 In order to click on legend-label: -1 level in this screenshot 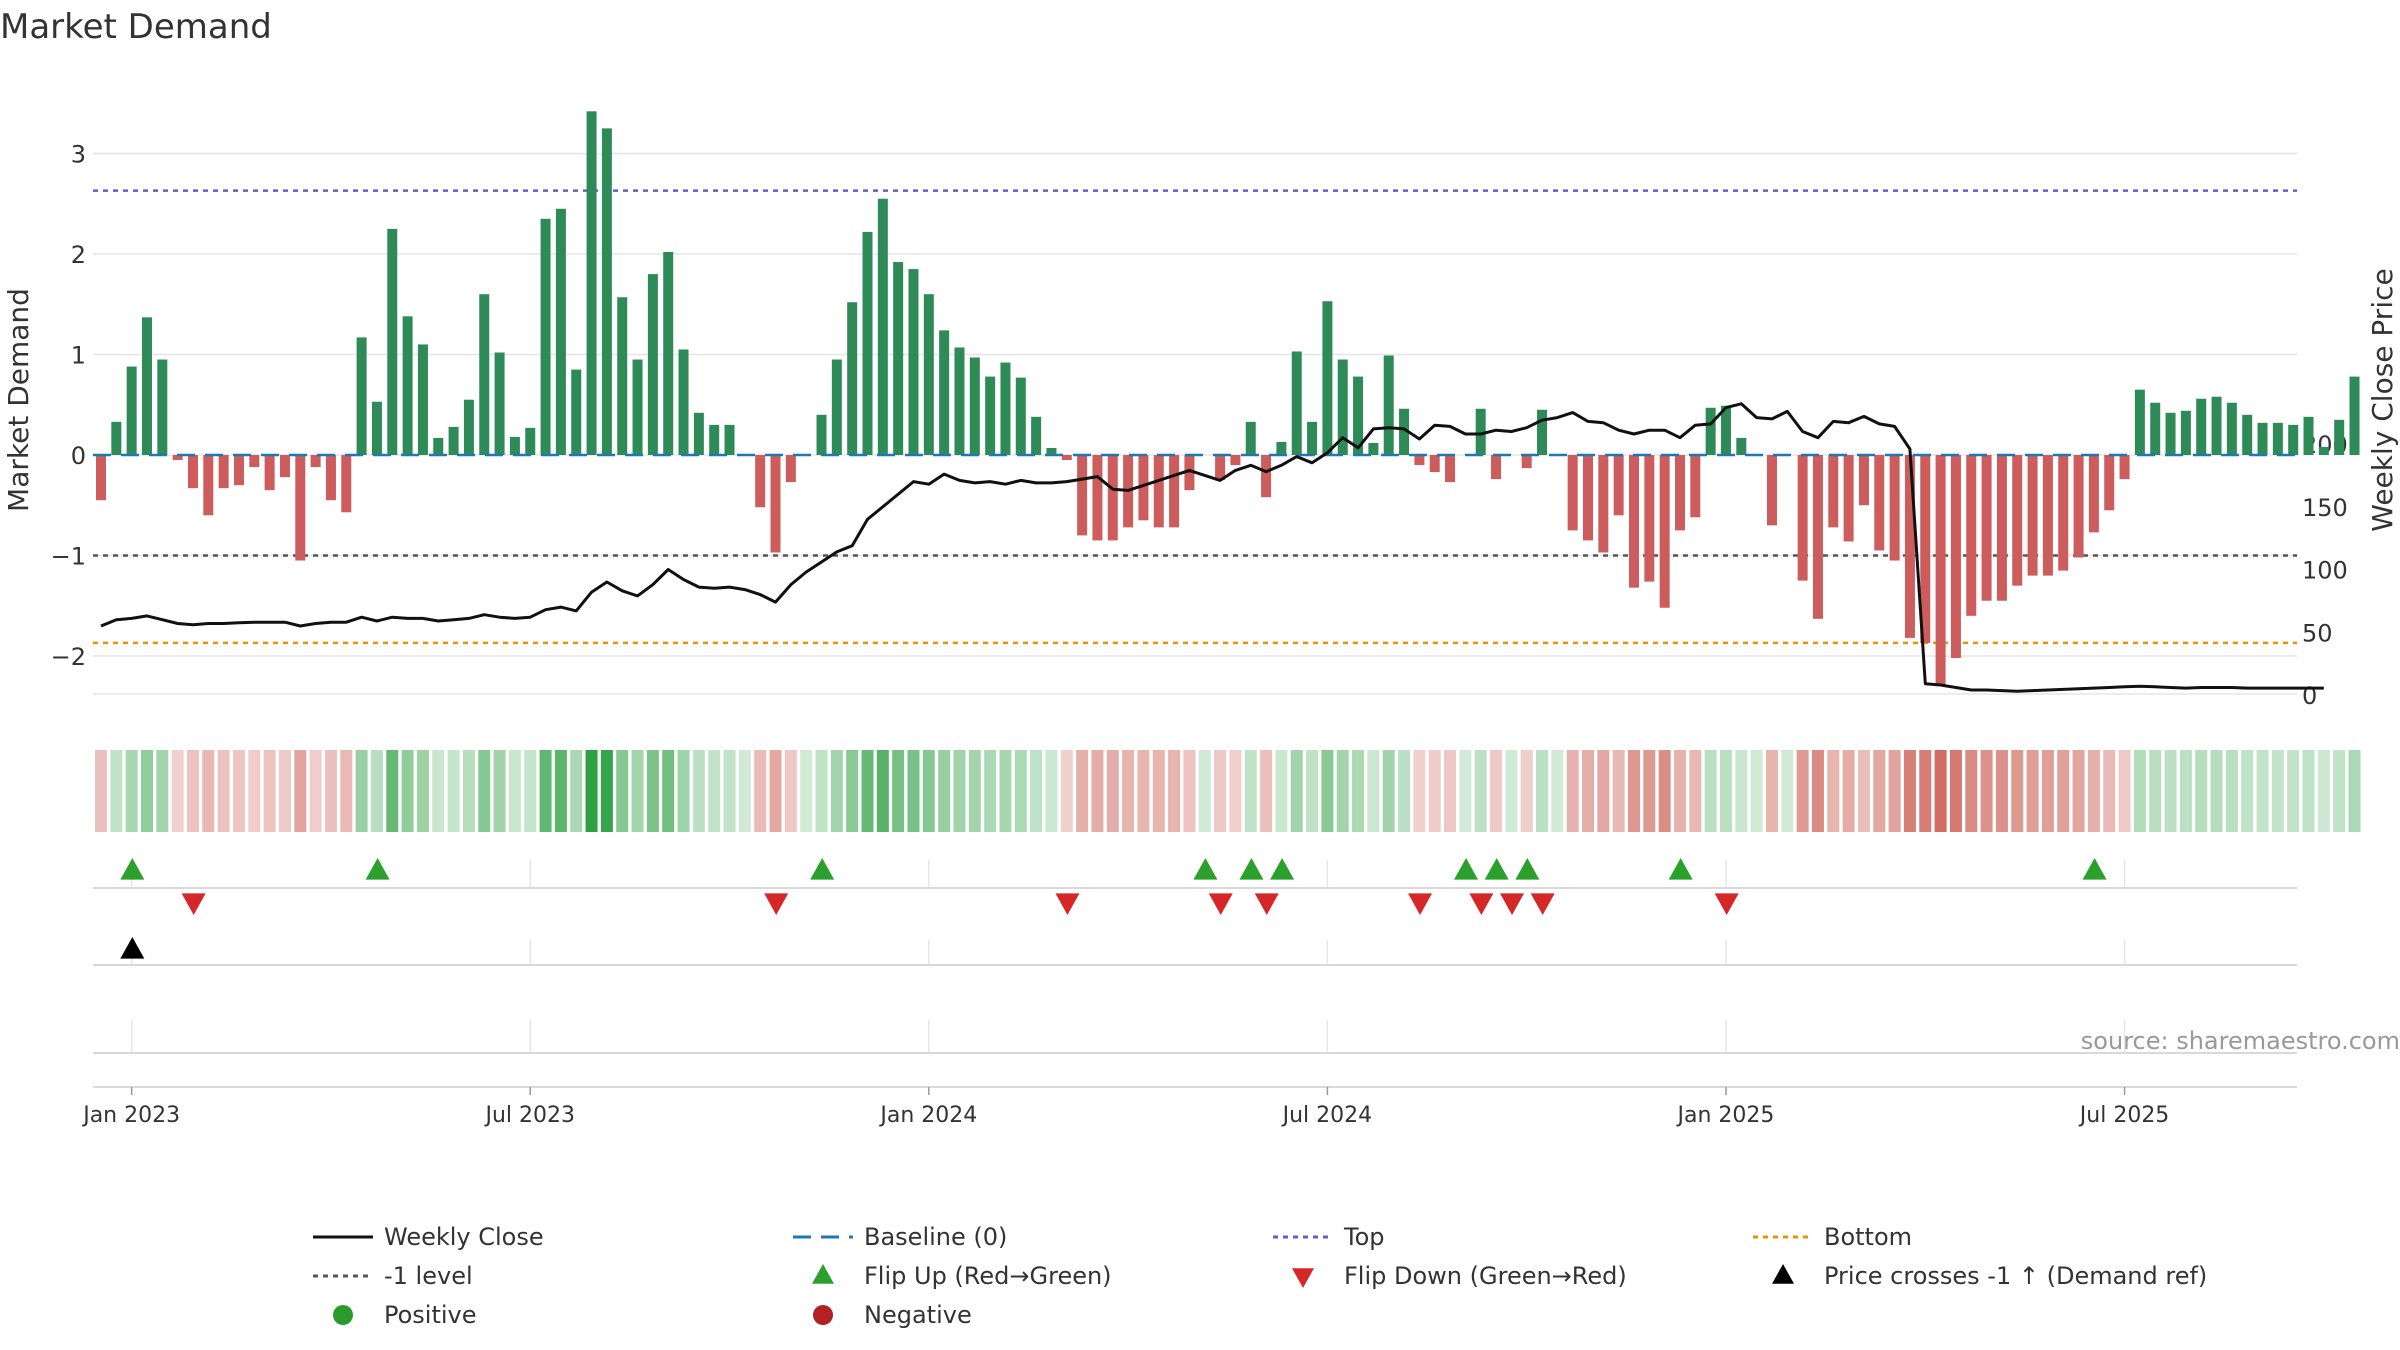, I will do `click(428, 1276)`.